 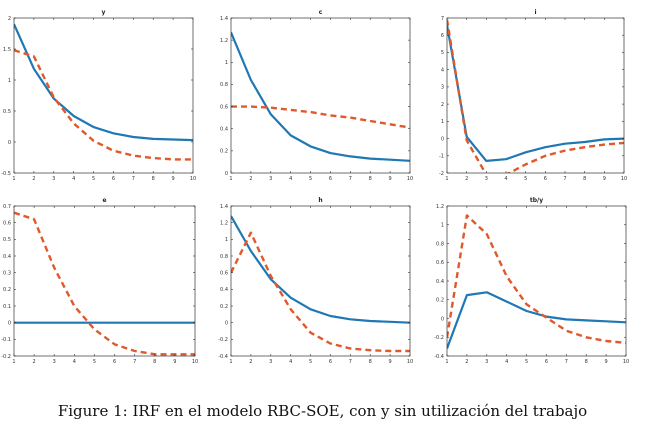 I want to click on y-tick-label: -0.4, so click(x=223, y=357).